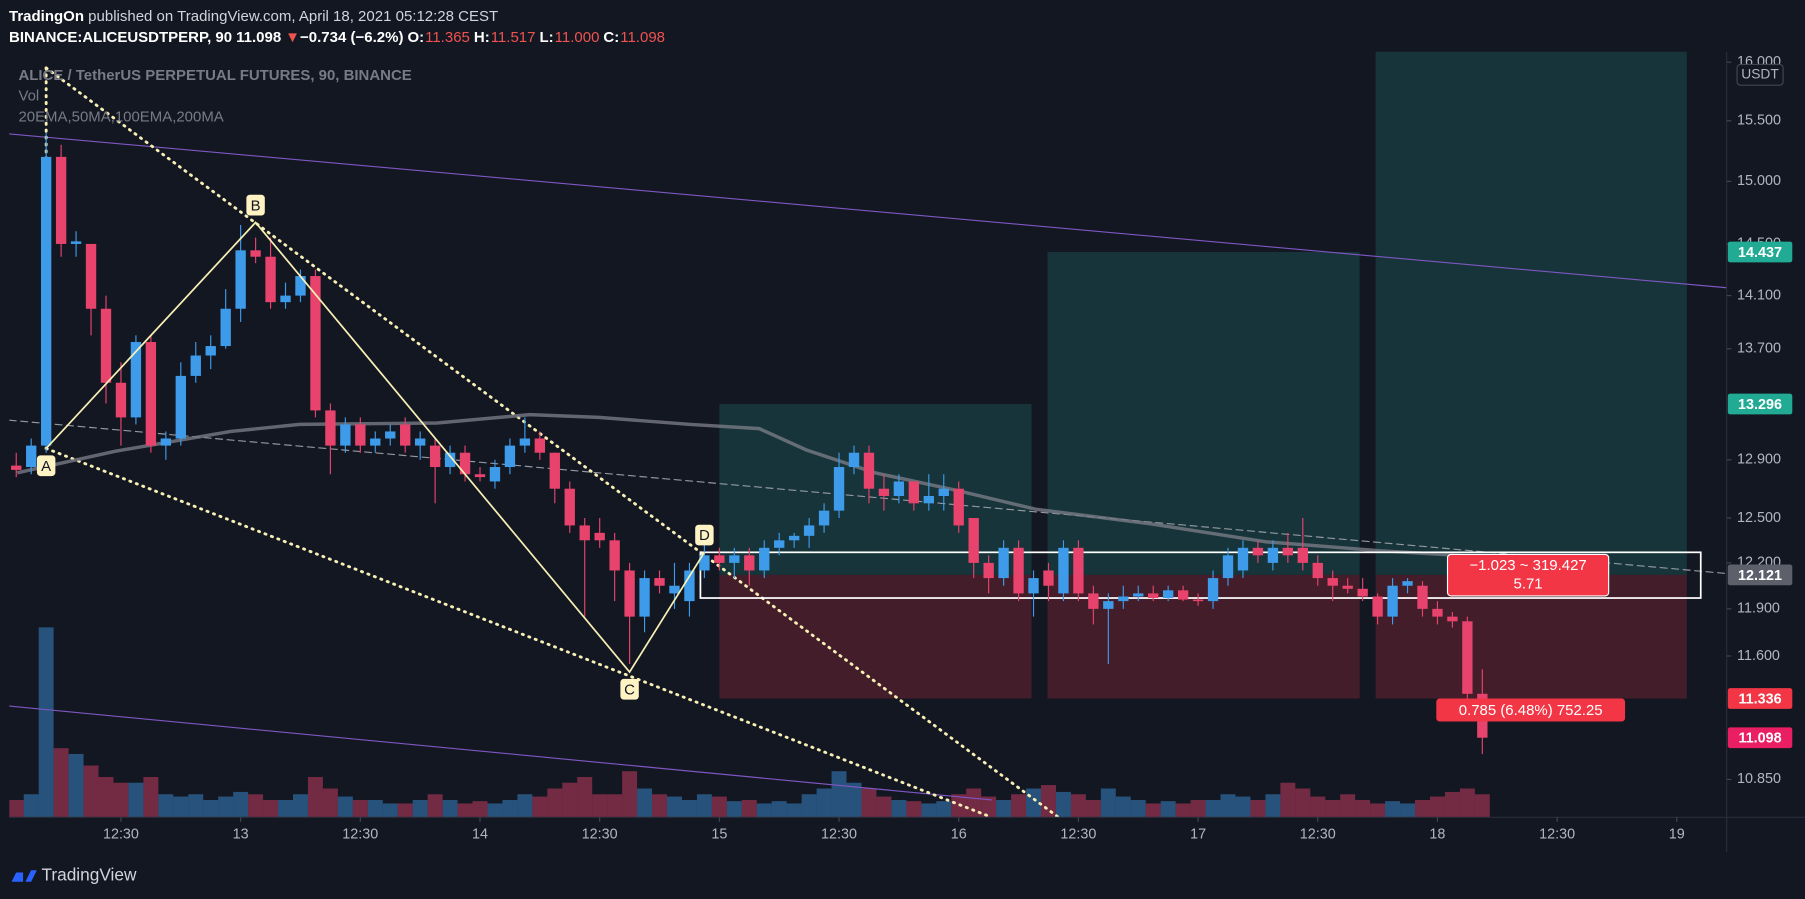  What do you see at coordinates (121, 834) in the screenshot?
I see `x-tick-label: 12:30` at bounding box center [121, 834].